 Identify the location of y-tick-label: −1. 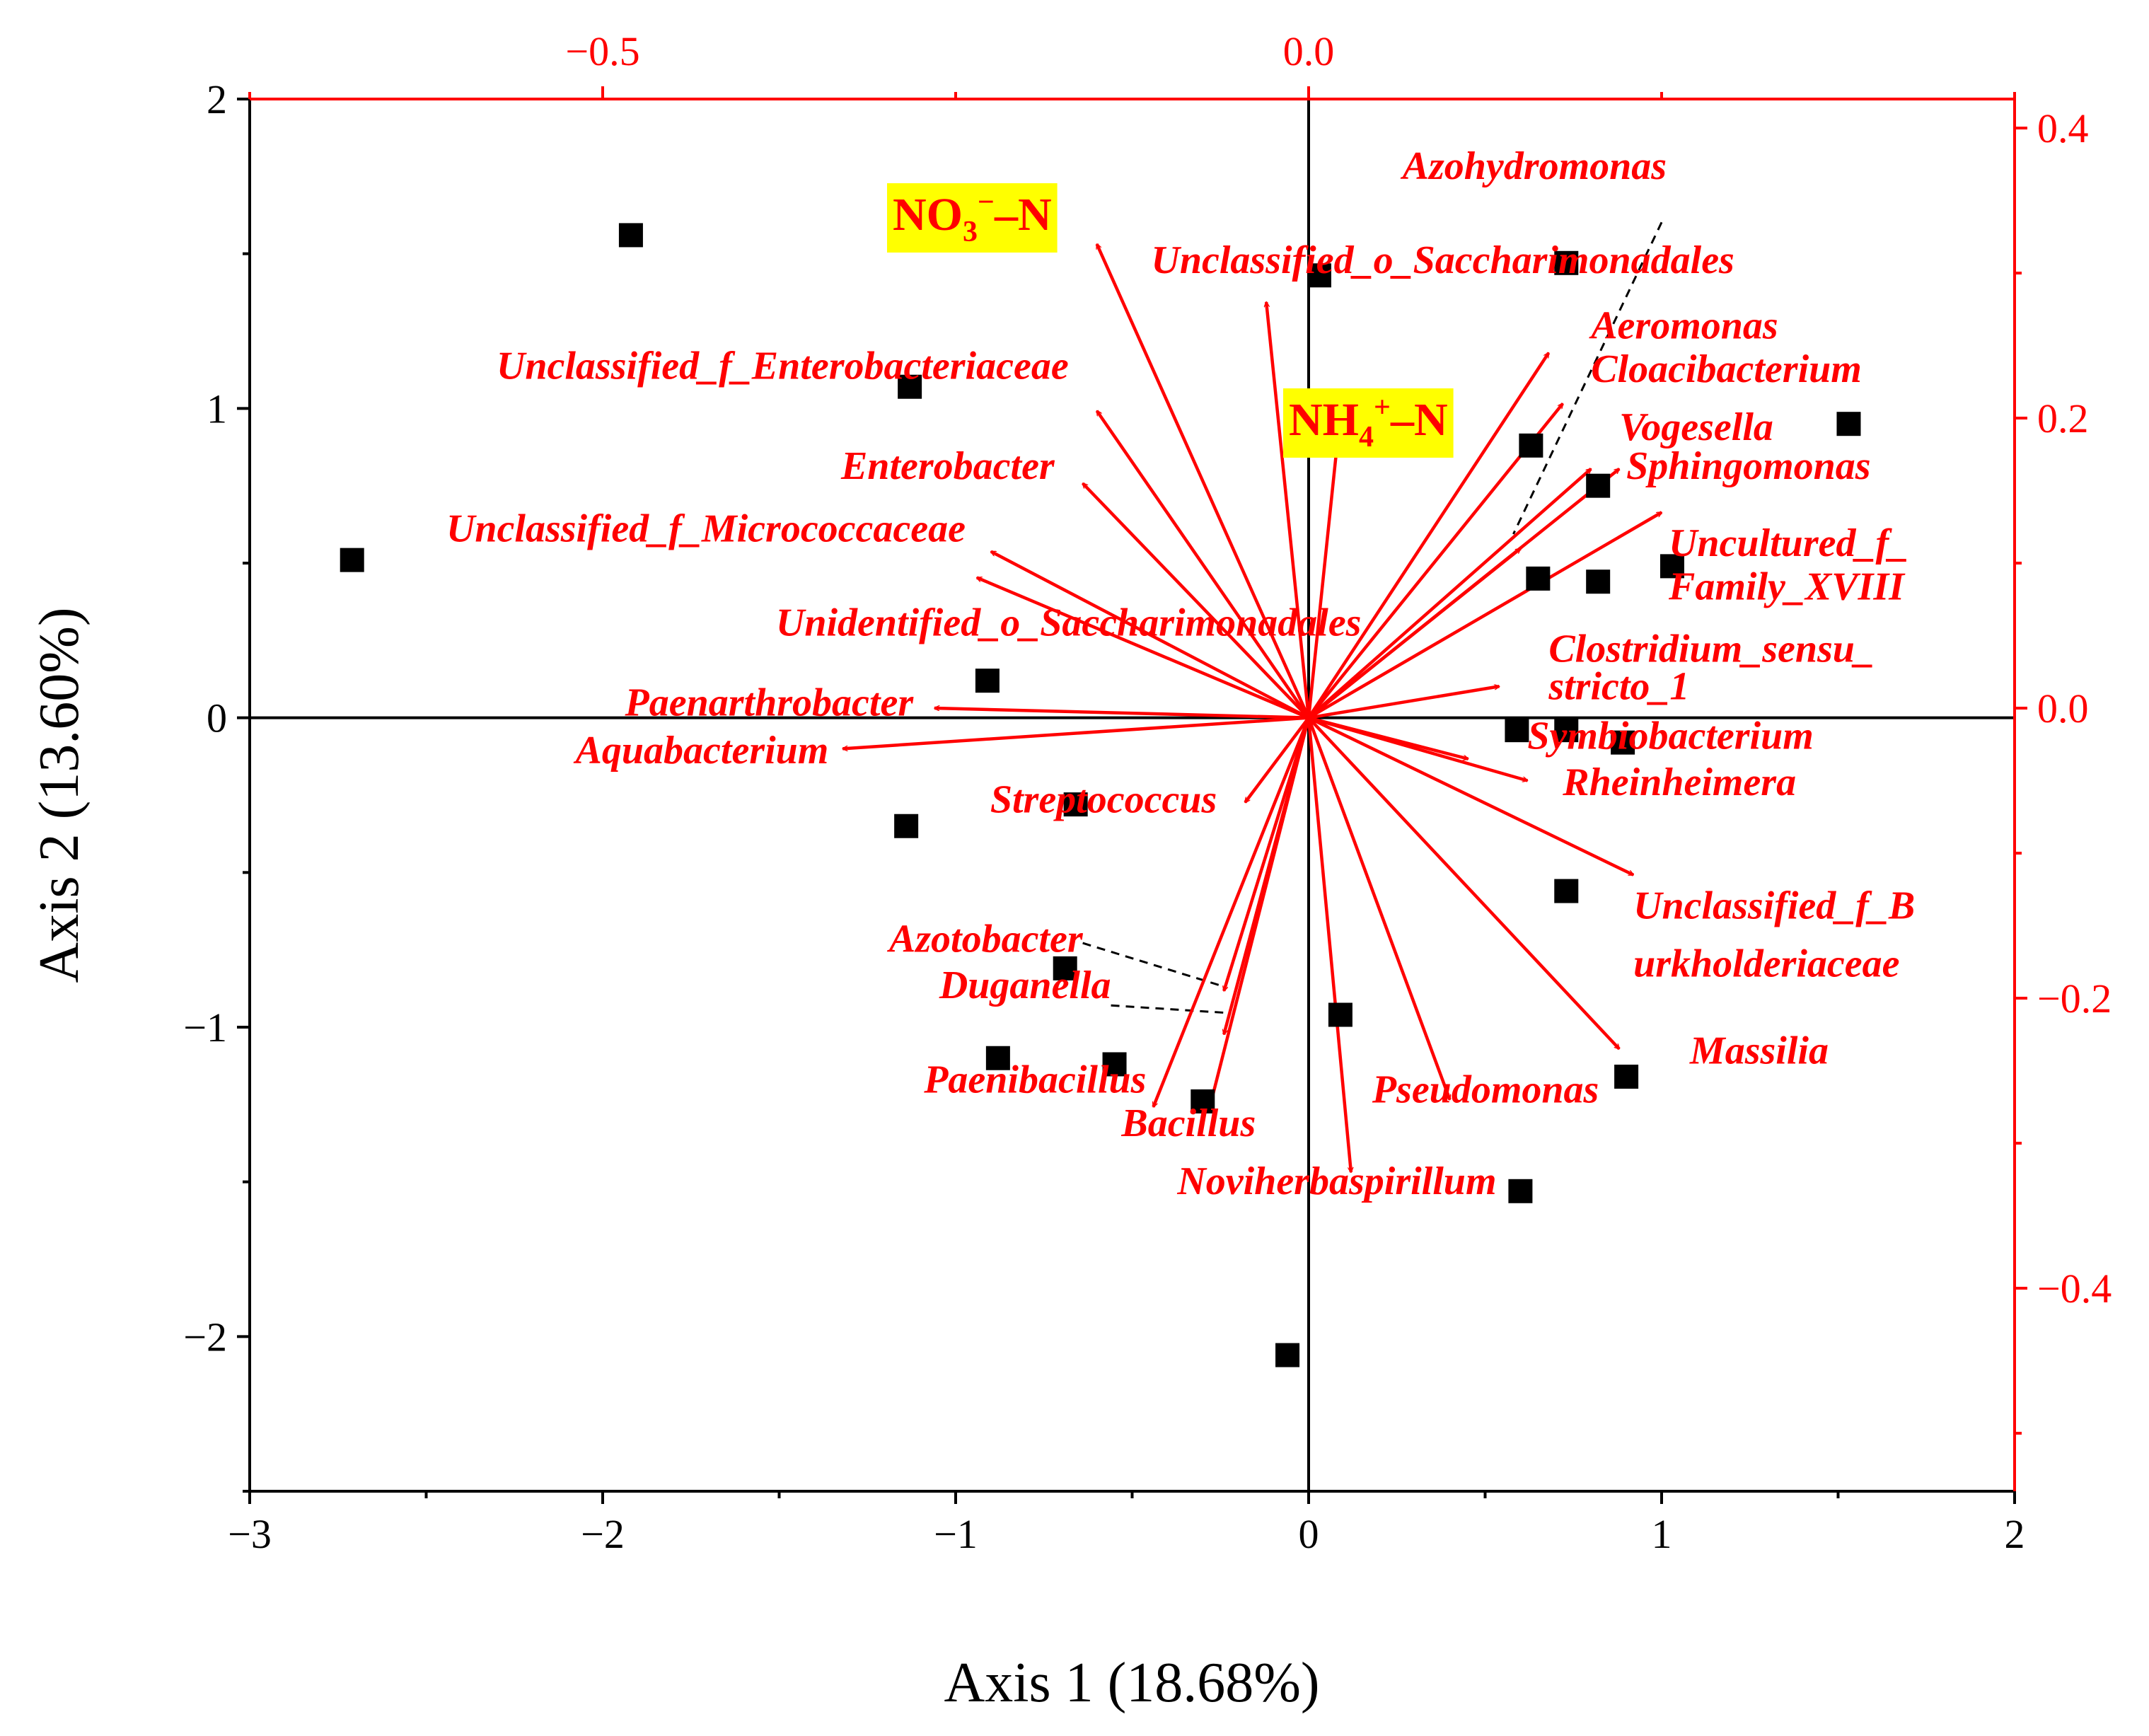
(205, 1028).